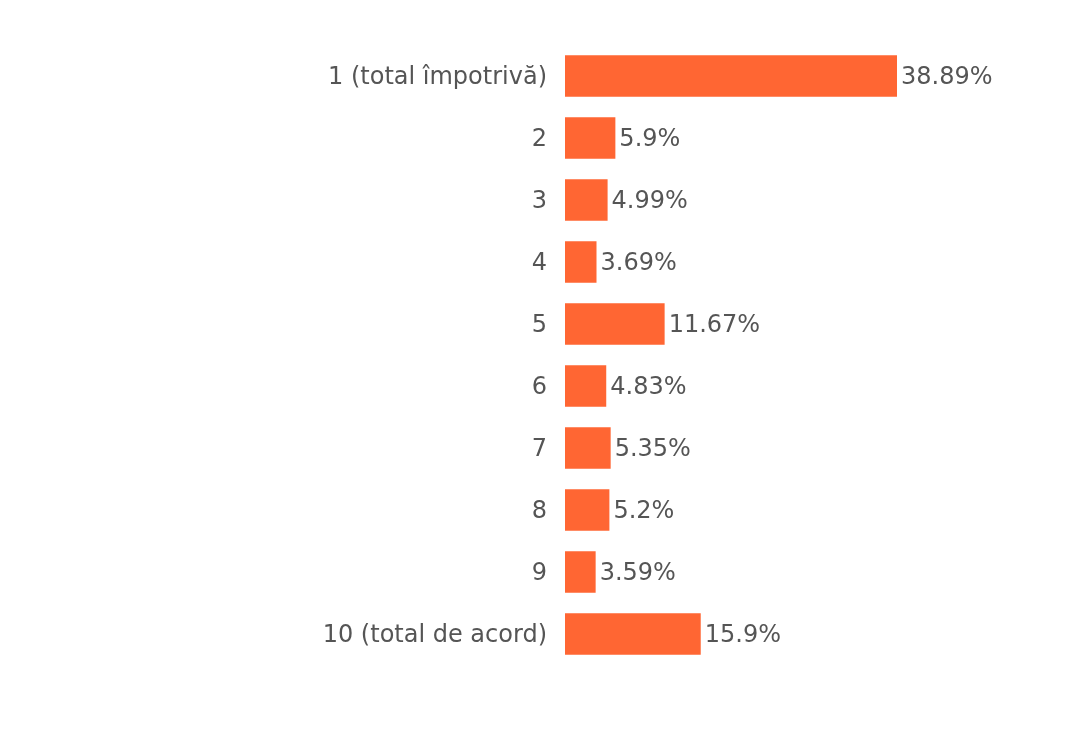  What do you see at coordinates (714, 324) in the screenshot?
I see `data-label: 11.67%` at bounding box center [714, 324].